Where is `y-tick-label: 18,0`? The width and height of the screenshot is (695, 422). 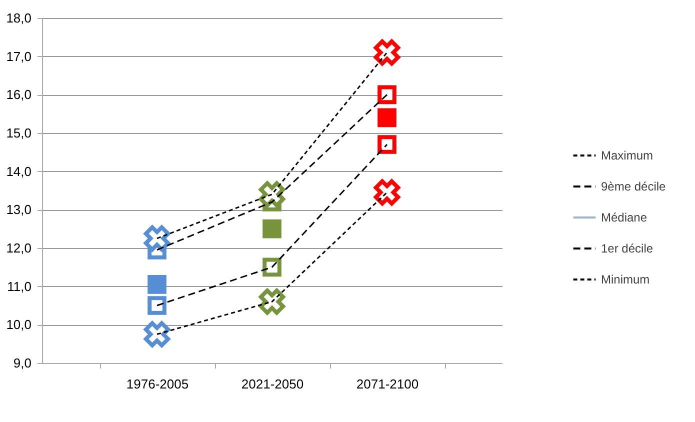 y-tick-label: 18,0 is located at coordinates (19, 18).